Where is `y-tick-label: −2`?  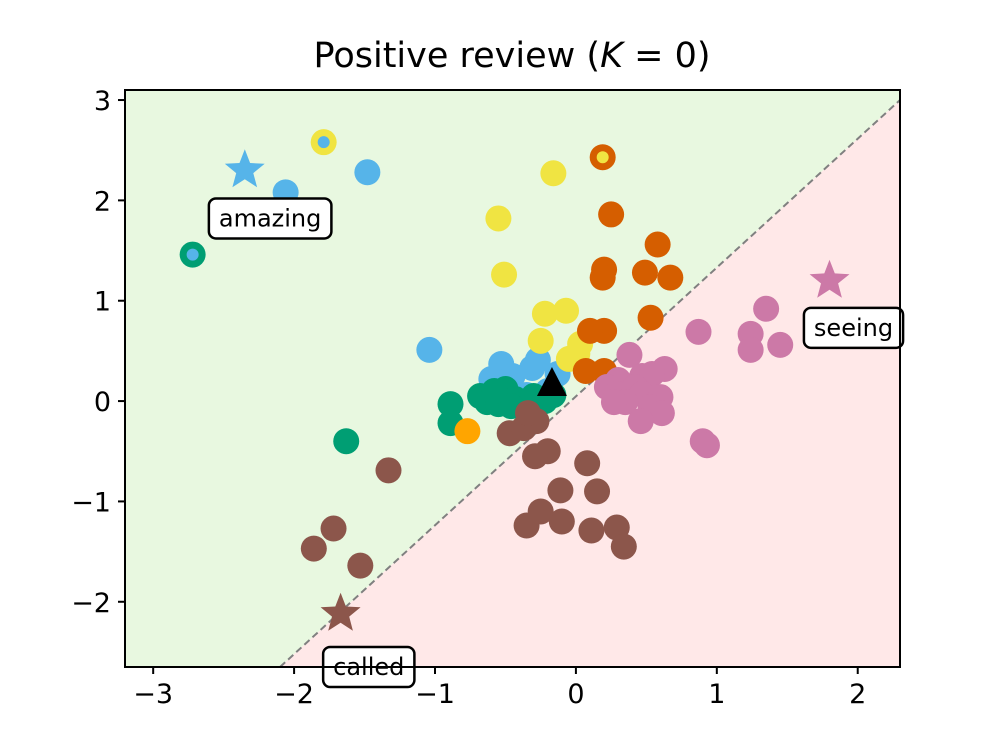
y-tick-label: −2 is located at coordinates (91, 603).